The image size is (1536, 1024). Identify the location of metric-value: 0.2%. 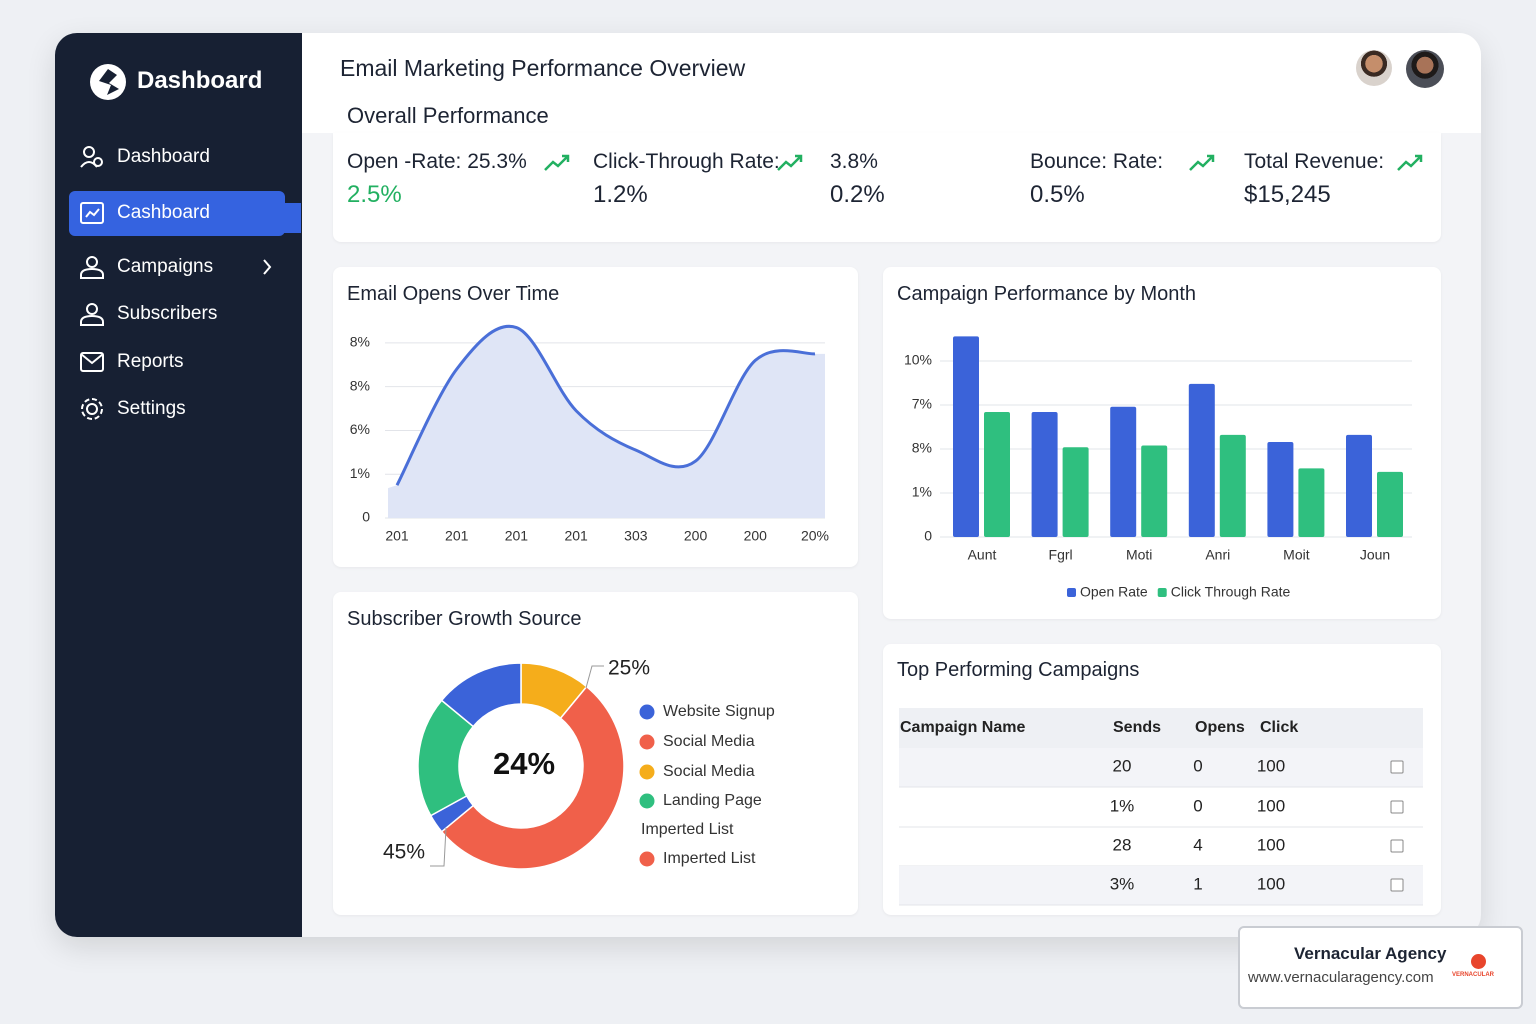
(857, 194).